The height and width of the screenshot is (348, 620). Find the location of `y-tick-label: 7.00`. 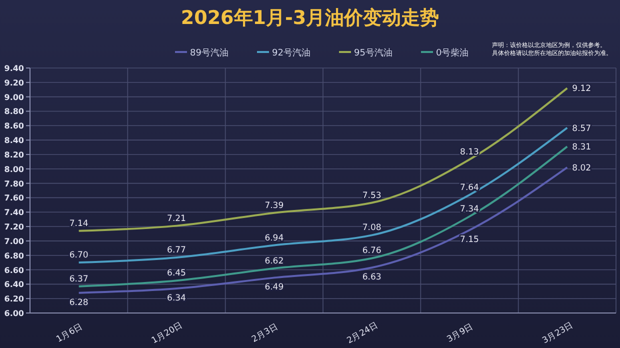

y-tick-label: 7.00 is located at coordinates (14, 241).